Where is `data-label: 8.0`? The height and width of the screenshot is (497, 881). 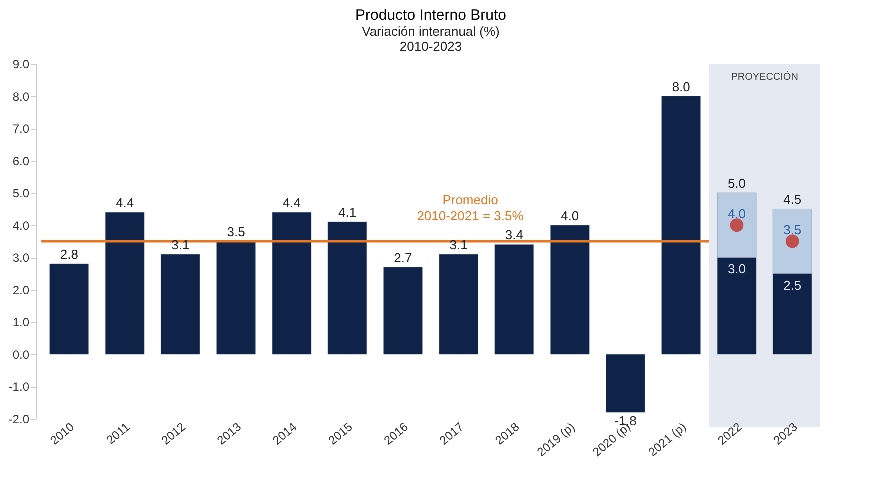
data-label: 8.0 is located at coordinates (681, 86).